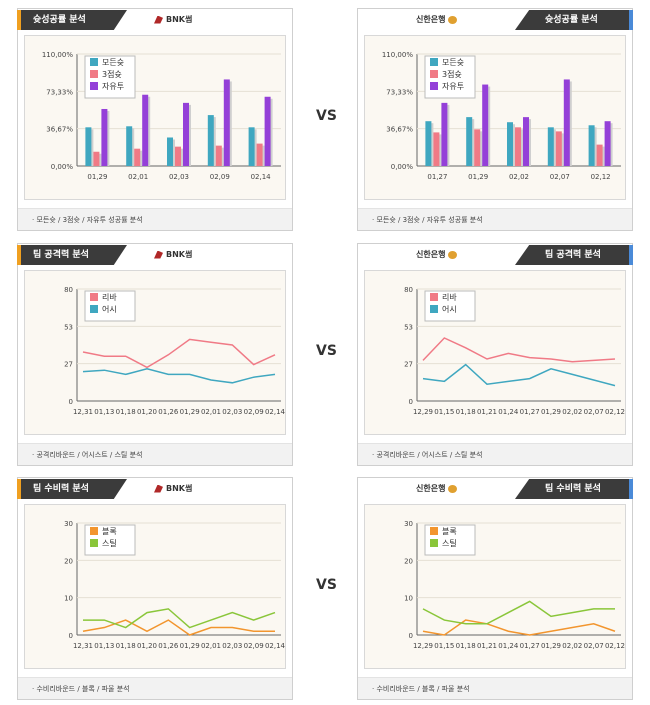  Describe the element at coordinates (572, 646) in the screenshot. I see `x-tick-label: 02,02` at that location.